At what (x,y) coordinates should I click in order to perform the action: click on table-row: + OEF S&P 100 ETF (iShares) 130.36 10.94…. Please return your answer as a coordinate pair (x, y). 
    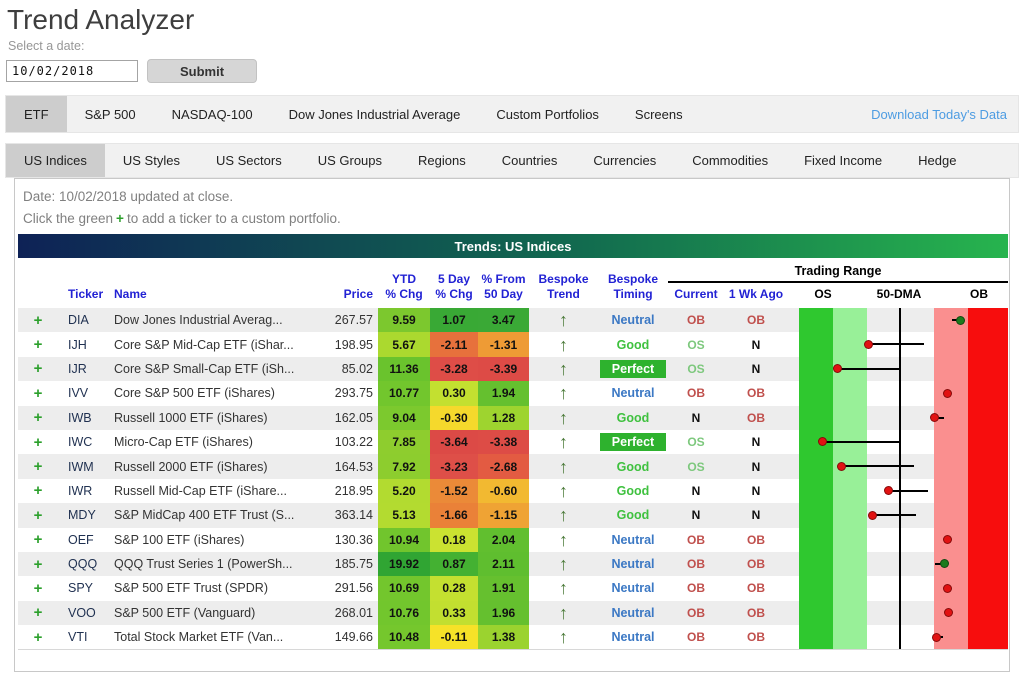
    Looking at the image, I should click on (513, 540).